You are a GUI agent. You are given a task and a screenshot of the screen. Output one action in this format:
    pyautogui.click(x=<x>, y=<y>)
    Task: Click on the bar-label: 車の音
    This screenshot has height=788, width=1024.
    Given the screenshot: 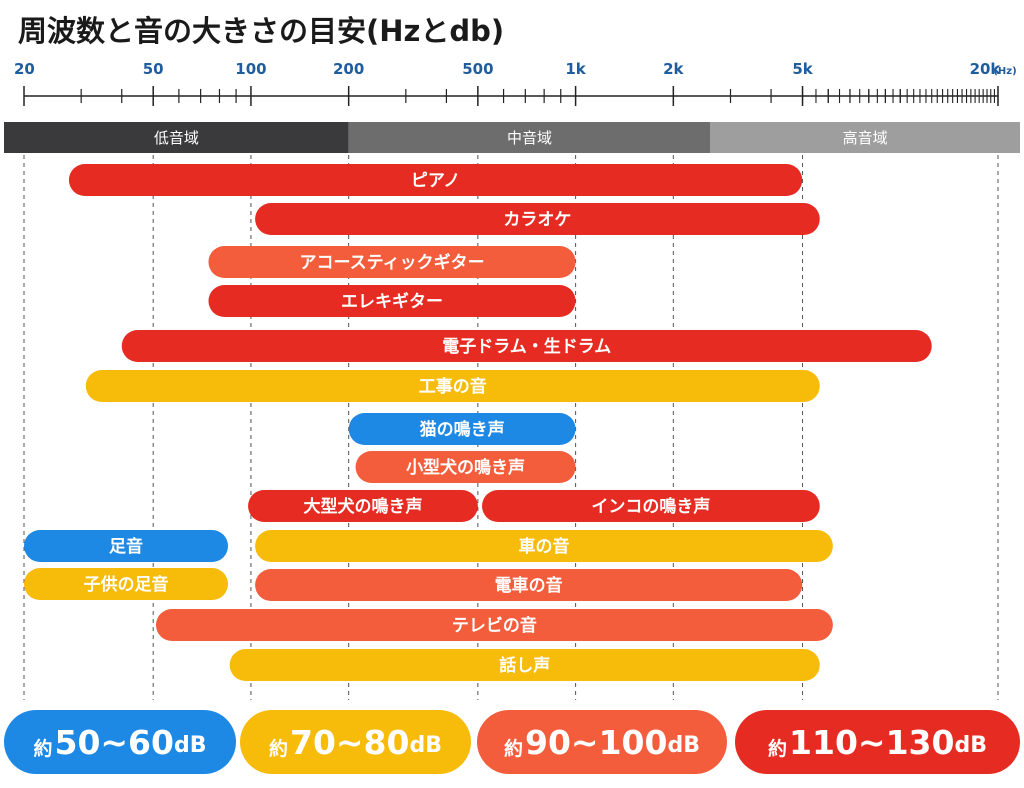 What is the action you would take?
    pyautogui.click(x=543, y=546)
    